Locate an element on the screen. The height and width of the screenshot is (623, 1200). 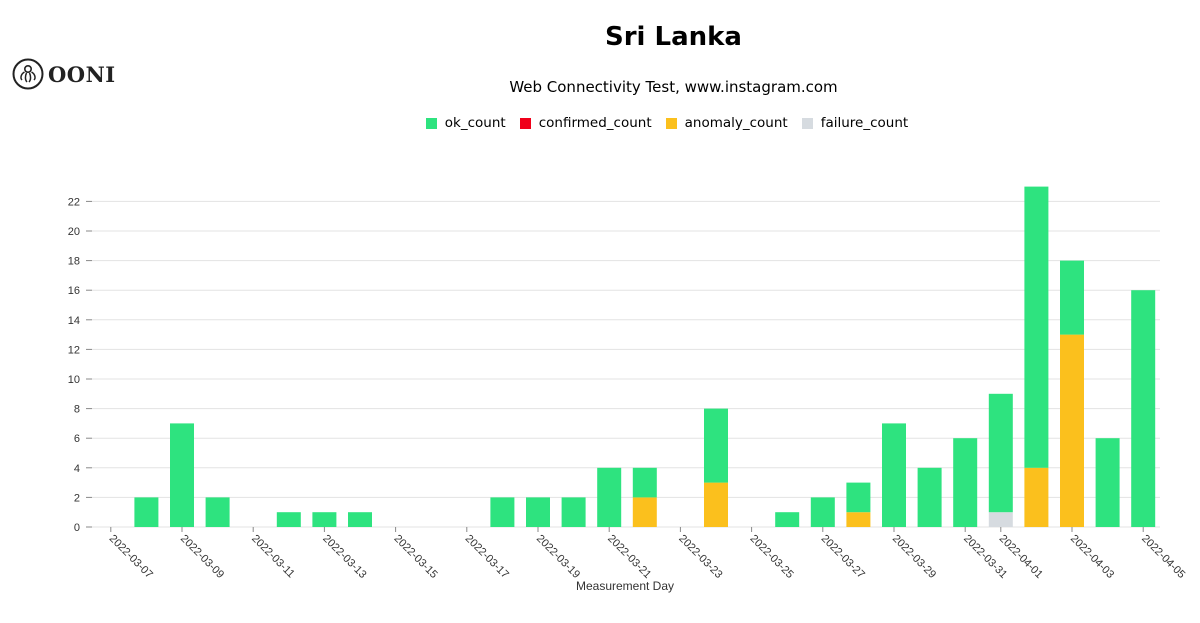
y-tick-label-6: 6 is located at coordinates (77, 439).